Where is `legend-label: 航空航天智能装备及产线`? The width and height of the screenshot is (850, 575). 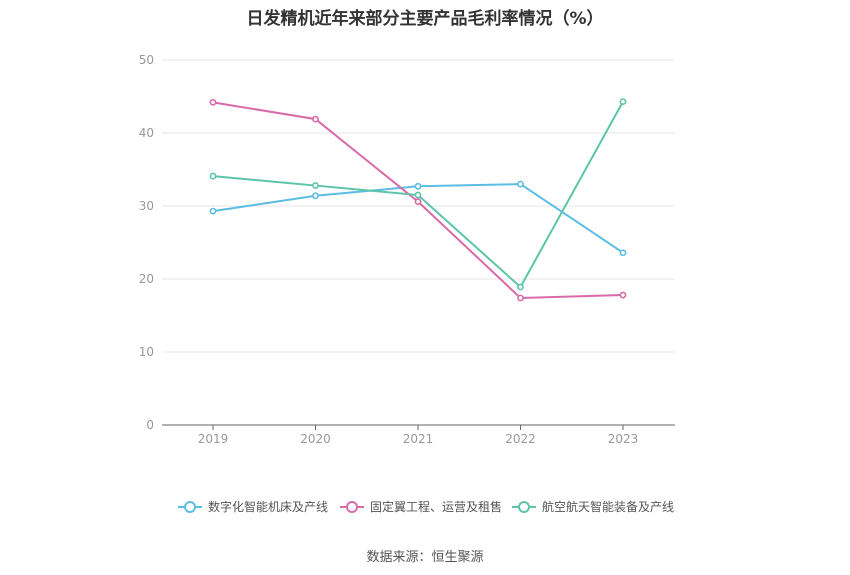 legend-label: 航空航天智能装备及产线 is located at coordinates (608, 506).